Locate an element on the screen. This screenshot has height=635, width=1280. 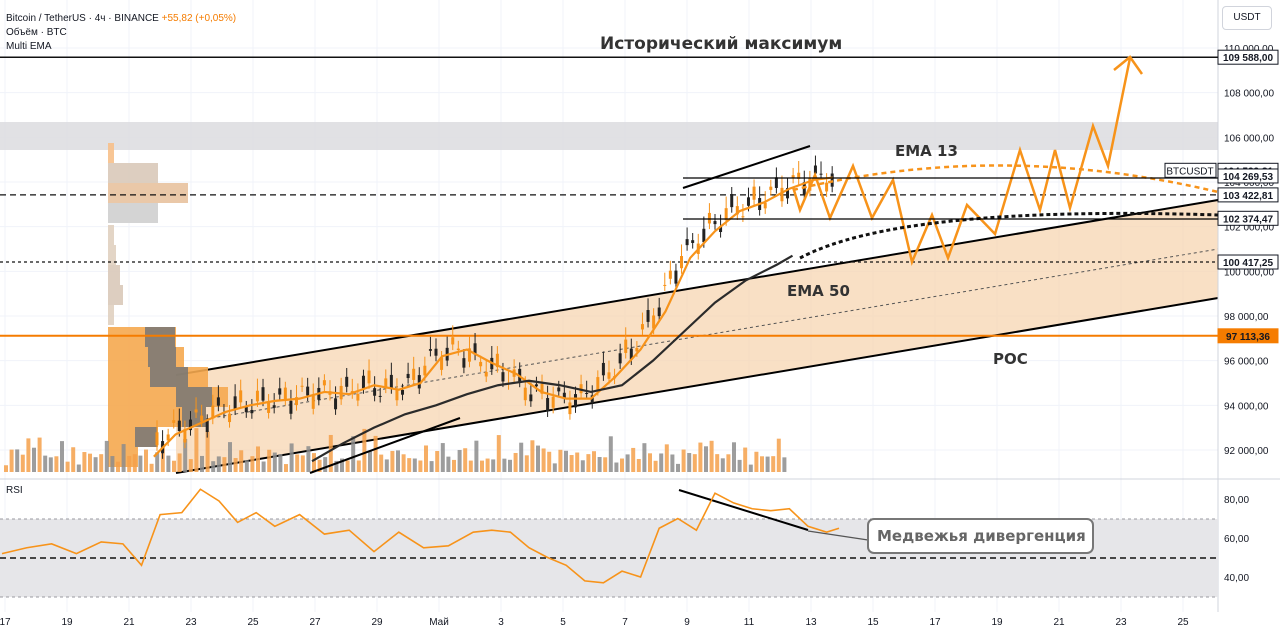
divergence-line is located at coordinates (743, 510).